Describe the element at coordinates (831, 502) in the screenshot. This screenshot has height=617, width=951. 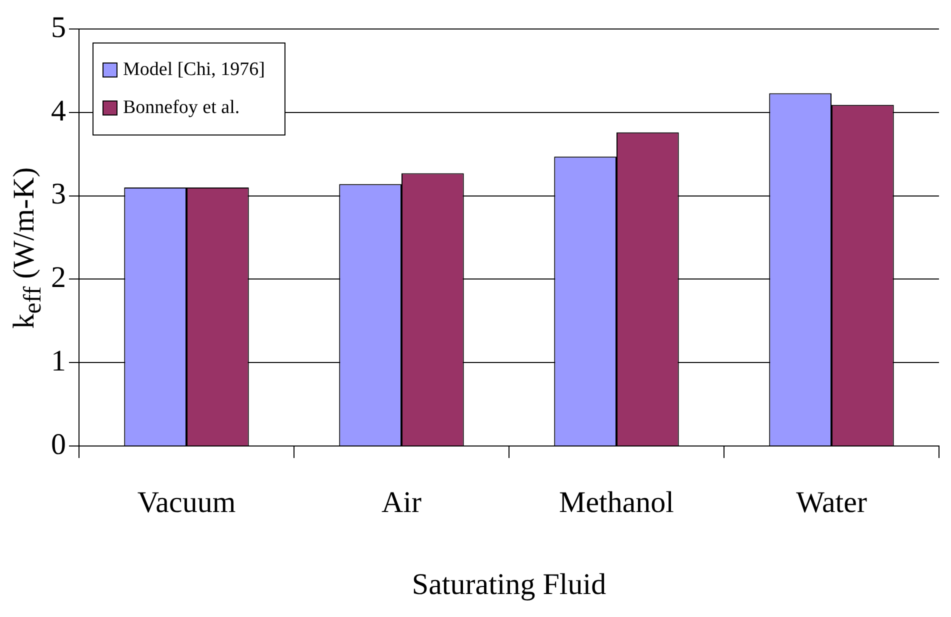
I see `x-tick-label: Water` at that location.